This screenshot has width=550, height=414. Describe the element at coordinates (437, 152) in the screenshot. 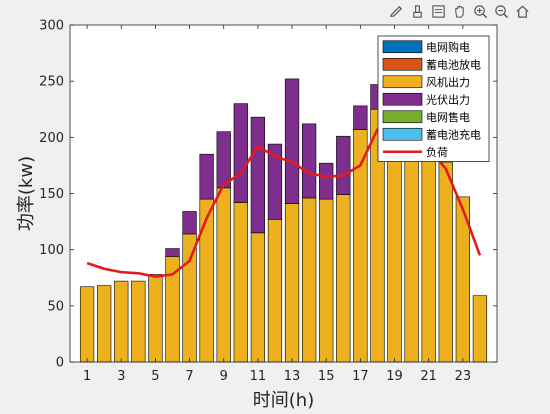

I see `legend-label: 负荷` at that location.